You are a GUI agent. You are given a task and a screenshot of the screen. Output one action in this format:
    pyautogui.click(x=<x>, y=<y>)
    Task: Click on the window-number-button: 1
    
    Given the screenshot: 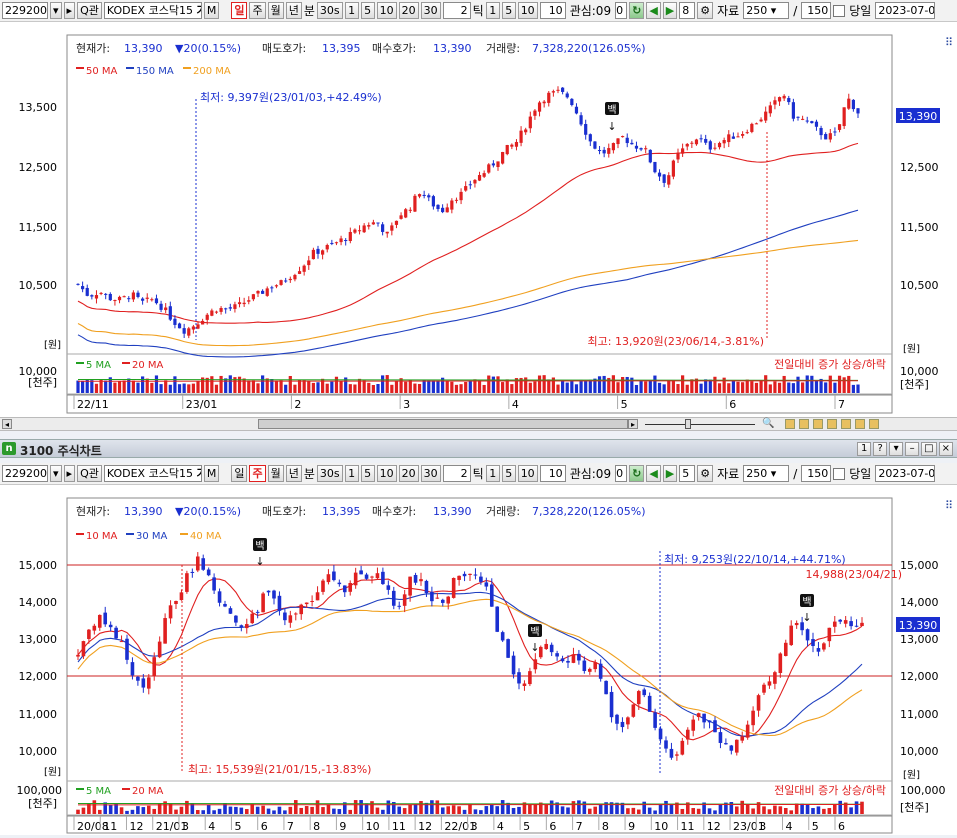 What is the action you would take?
    pyautogui.click(x=864, y=449)
    